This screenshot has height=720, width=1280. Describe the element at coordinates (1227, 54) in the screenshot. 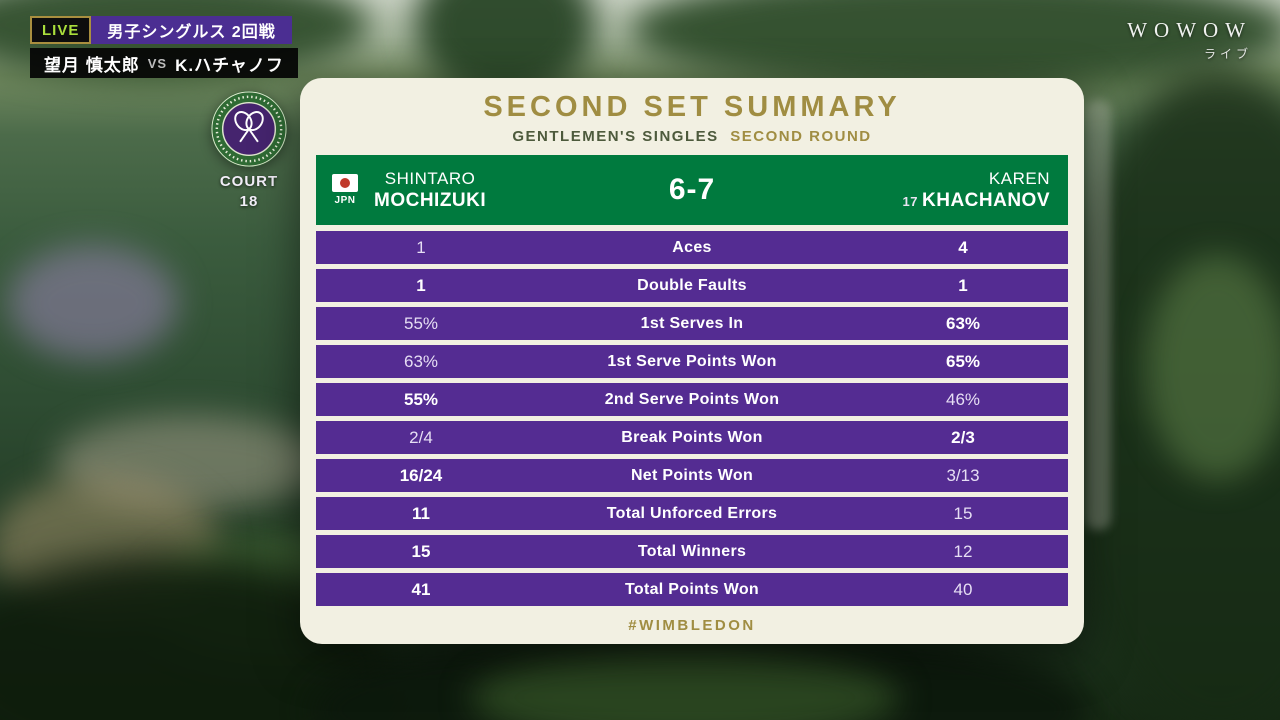

I see `channel-sub-label: ライブ` at that location.